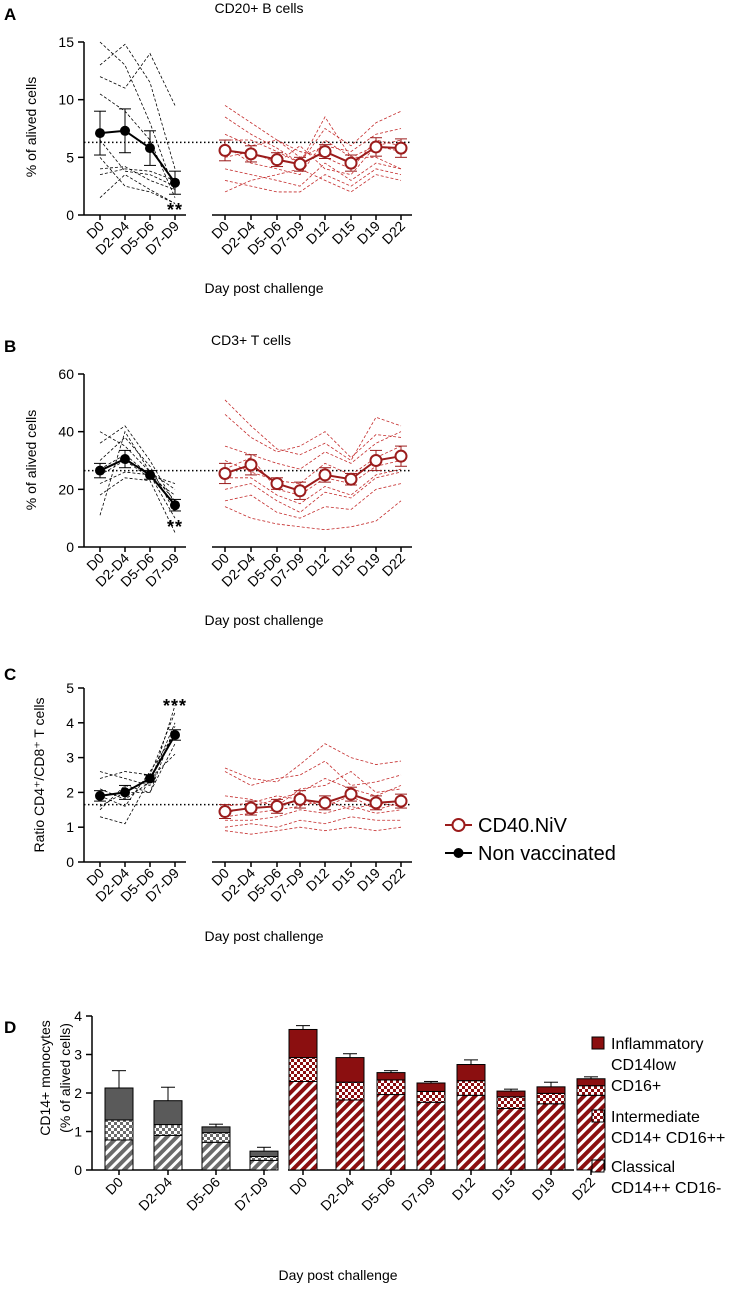 The image size is (736, 1290). Describe the element at coordinates (263, 936) in the screenshot. I see `x-axis-label: Day post challenge` at that location.